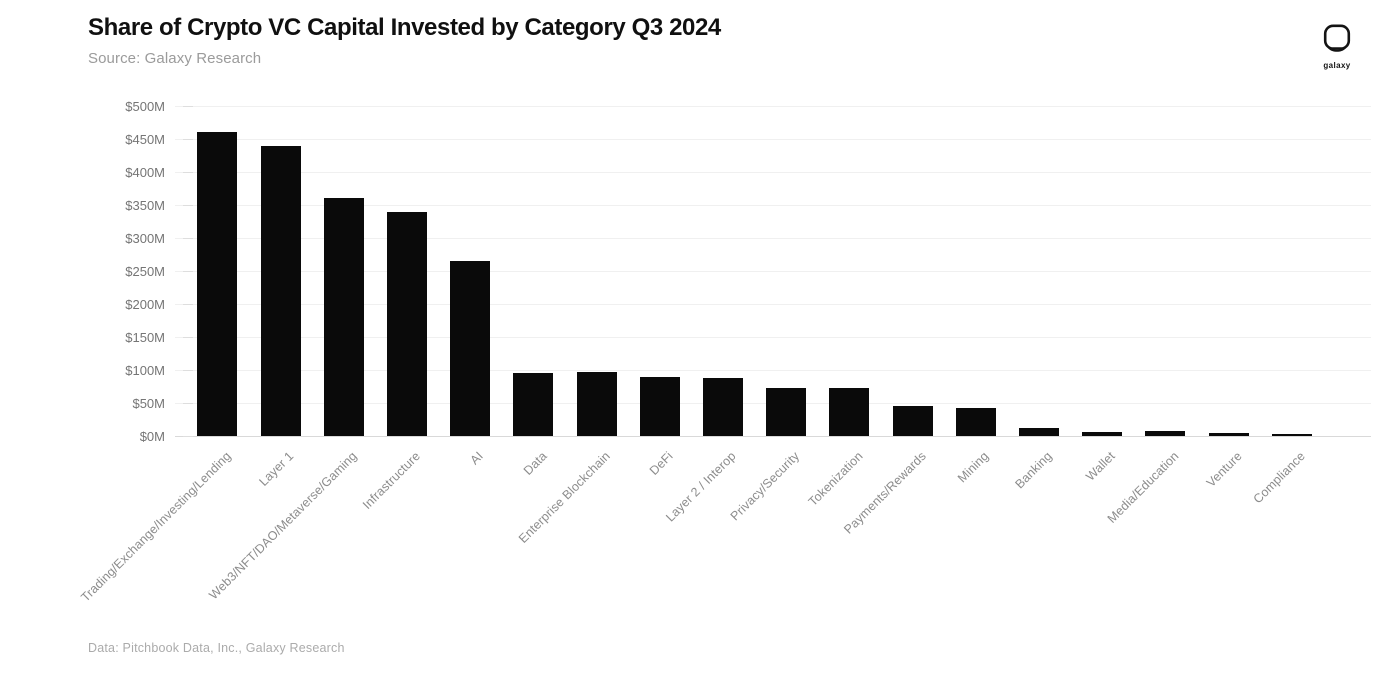 The image size is (1384, 676). Describe the element at coordinates (973, 467) in the screenshot. I see `x-axis-label: Mining` at that location.